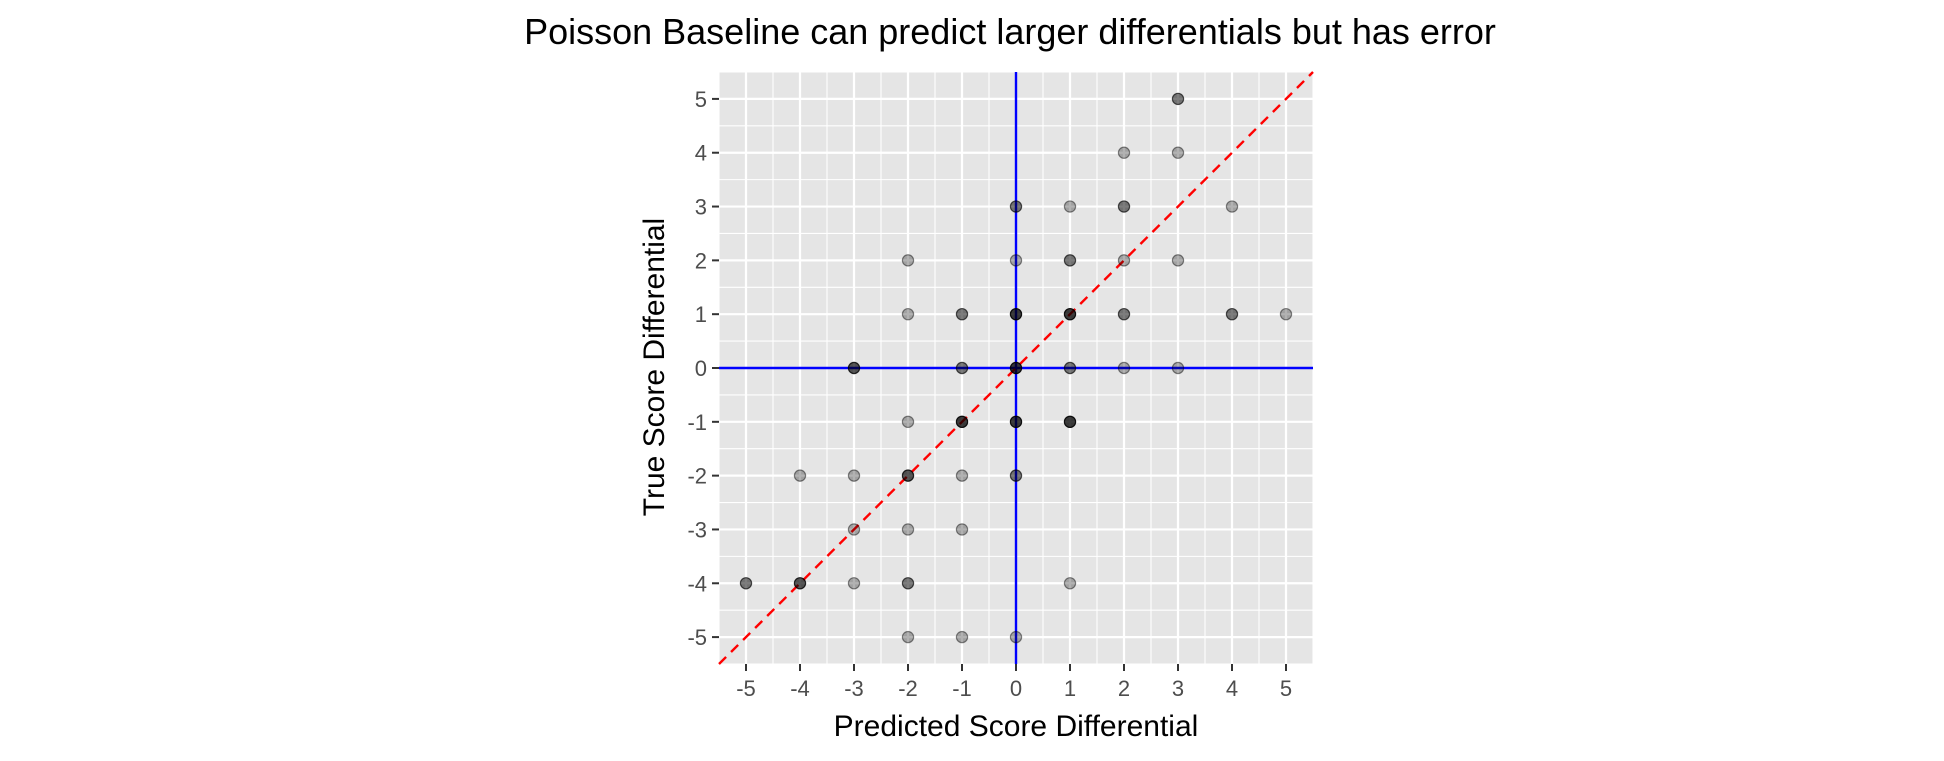 This screenshot has width=1944, height=761. I want to click on y-tick-label: 0, so click(701, 368).